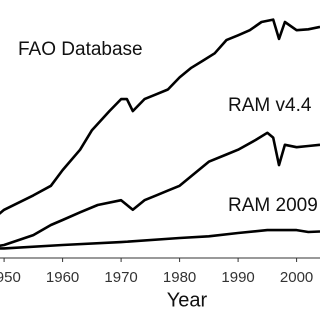  Describe the element at coordinates (120, 277) in the screenshot. I see `x-tick-label: 1970` at that location.